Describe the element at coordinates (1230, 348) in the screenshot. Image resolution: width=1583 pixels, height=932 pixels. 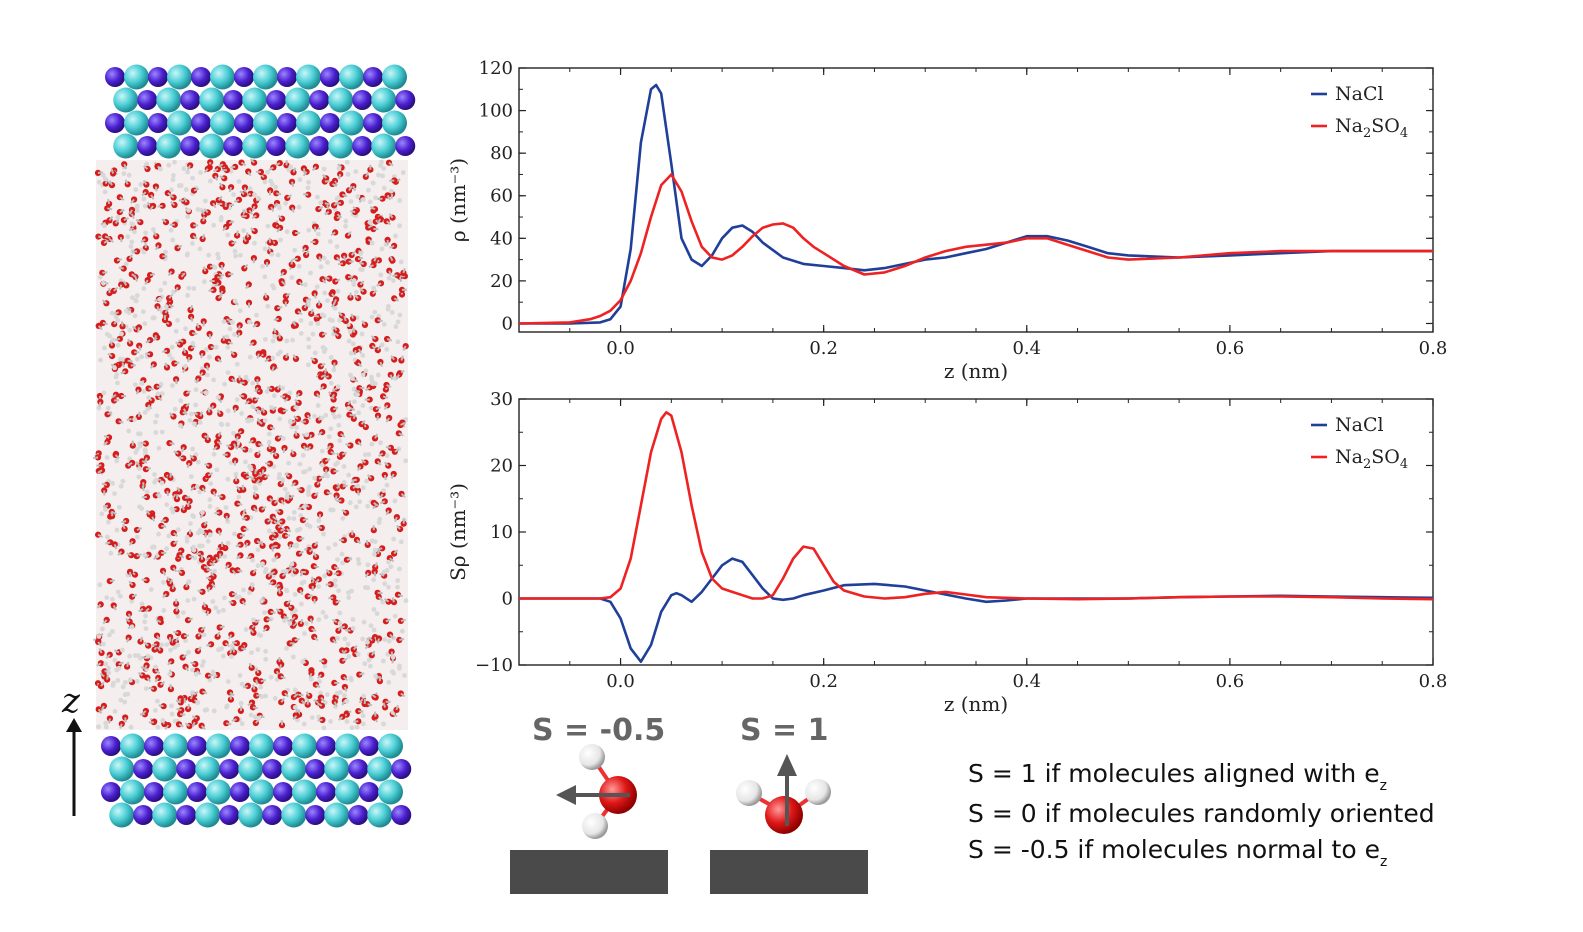
I see `x-tick-label: 0.6` at that location.